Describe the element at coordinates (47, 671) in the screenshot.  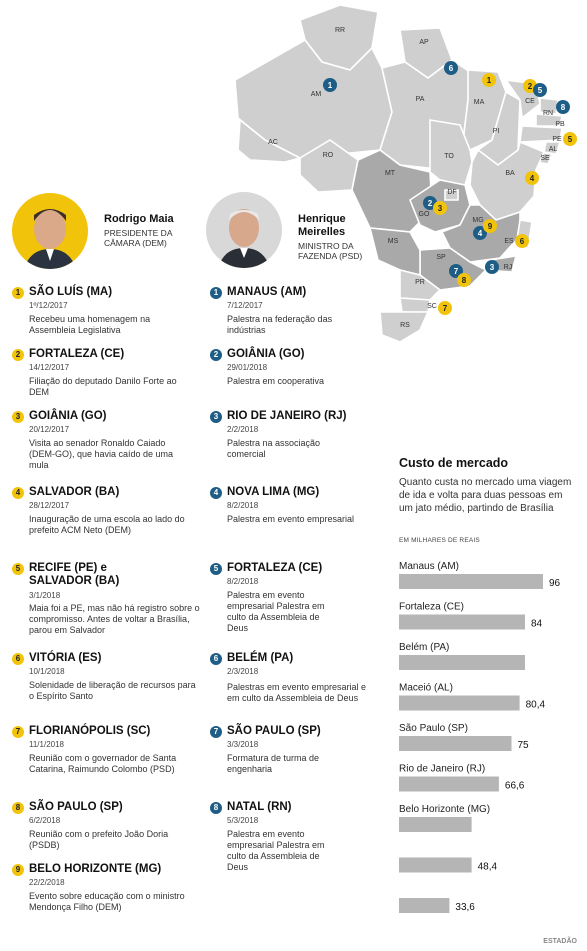
I see `item-date: 10/1/2018` at that location.